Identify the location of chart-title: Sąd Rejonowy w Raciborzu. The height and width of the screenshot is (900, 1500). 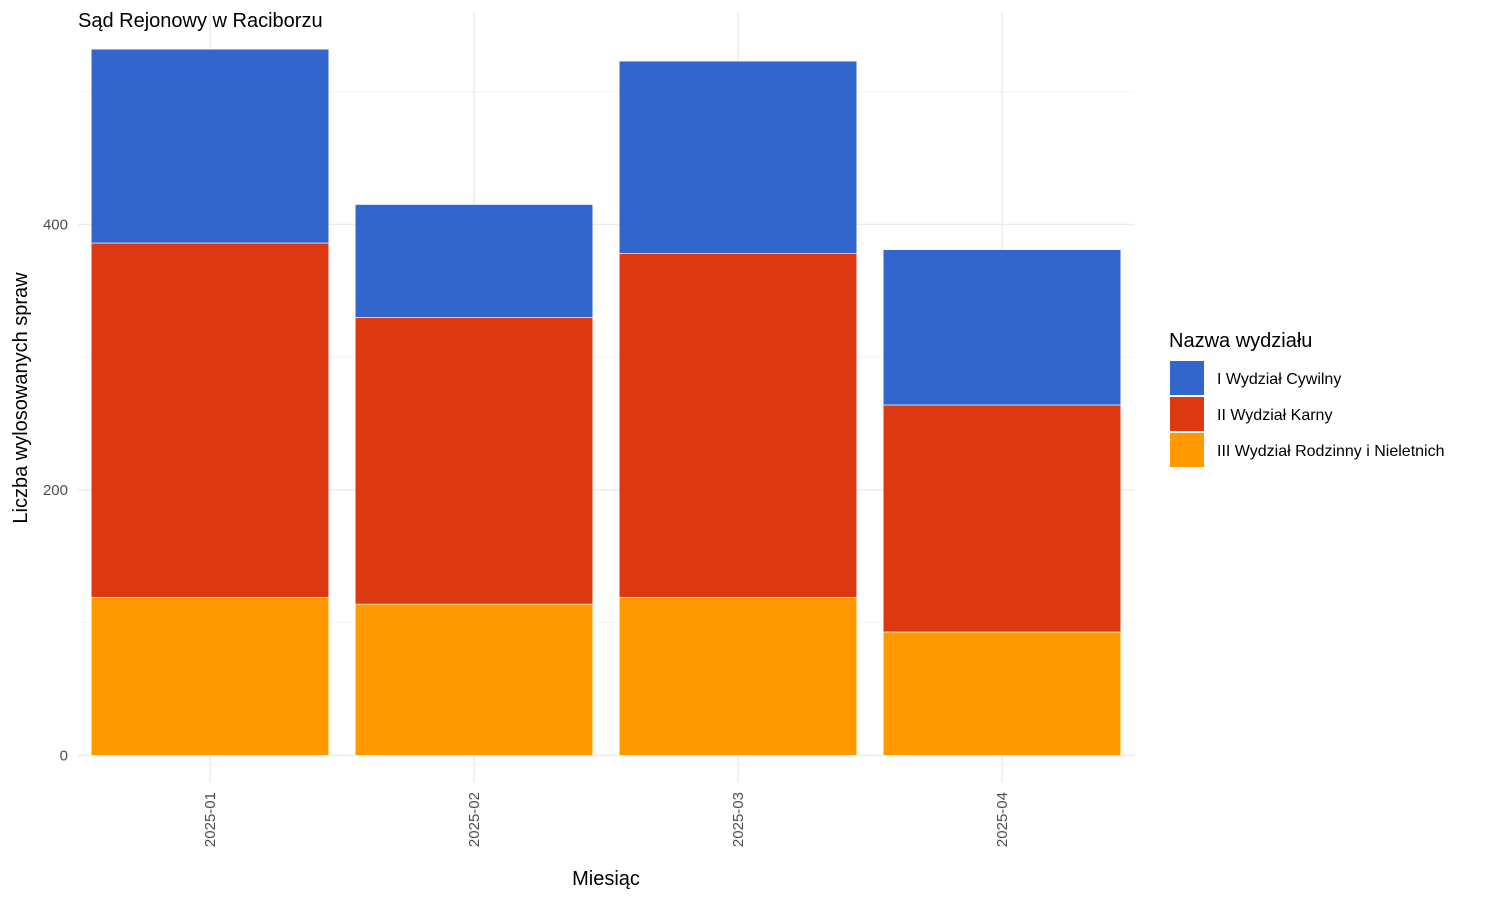
(200, 21).